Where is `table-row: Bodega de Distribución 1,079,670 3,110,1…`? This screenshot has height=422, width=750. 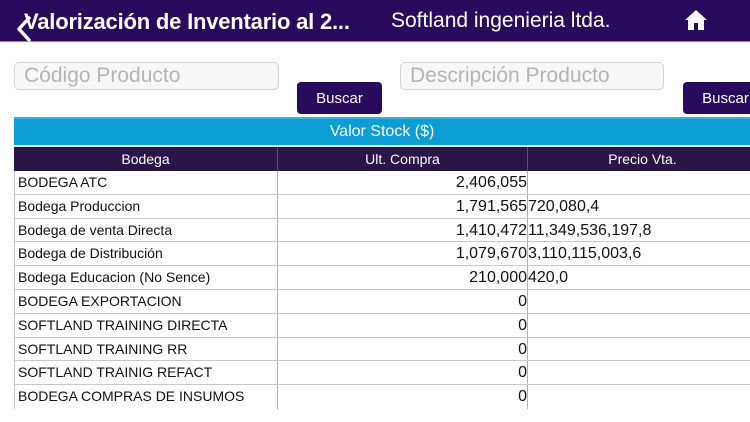 table-row: Bodega de Distribución 1,079,670 3,110,1… is located at coordinates (382, 254).